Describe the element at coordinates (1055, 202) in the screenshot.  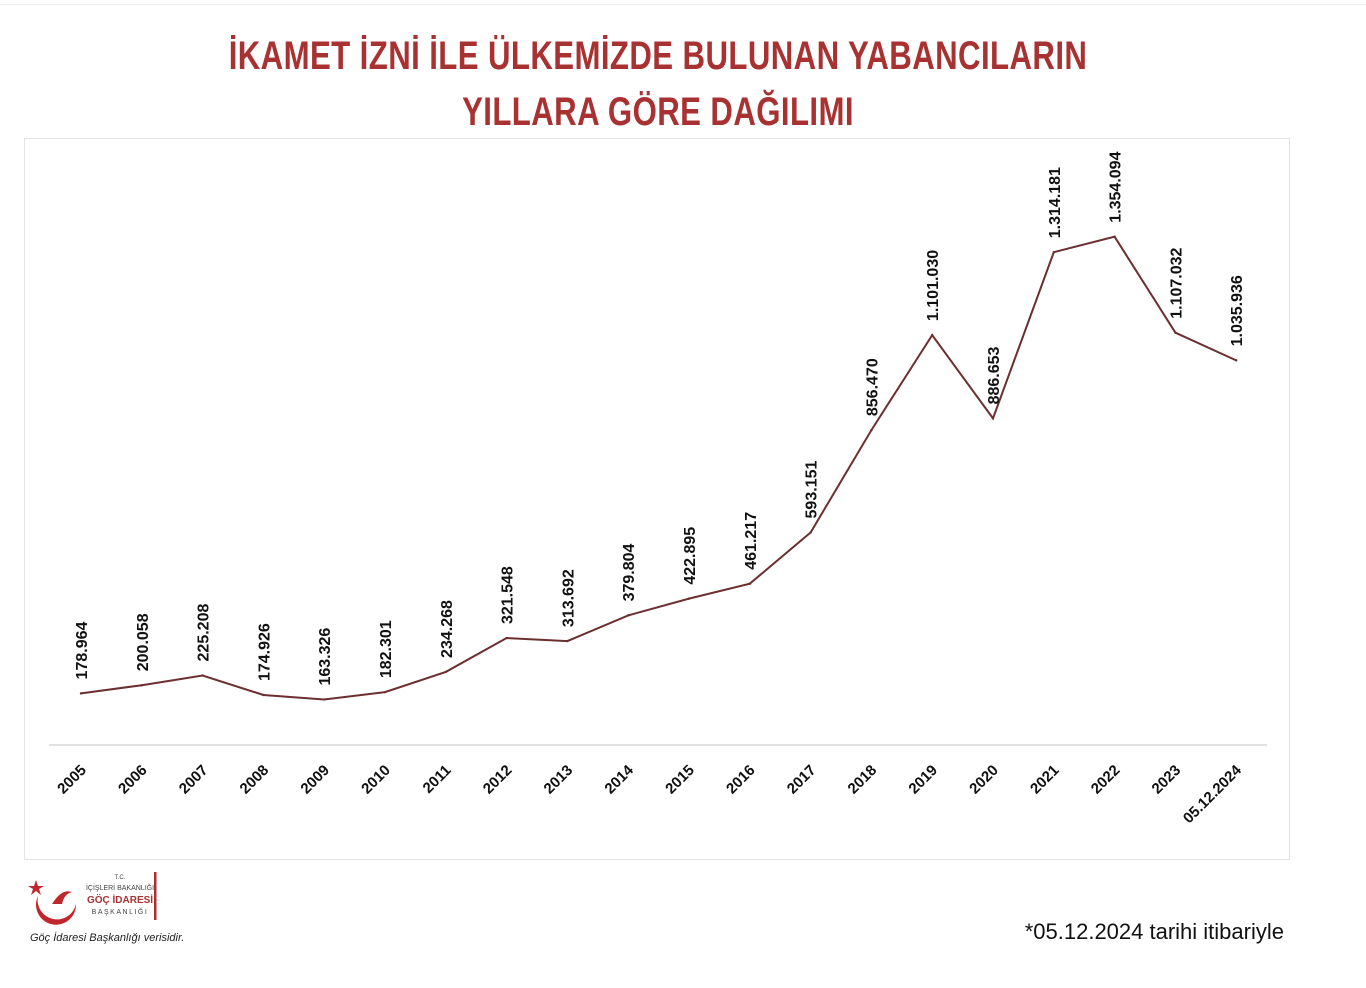
I see `data-label-2021: 1.314.181` at that location.